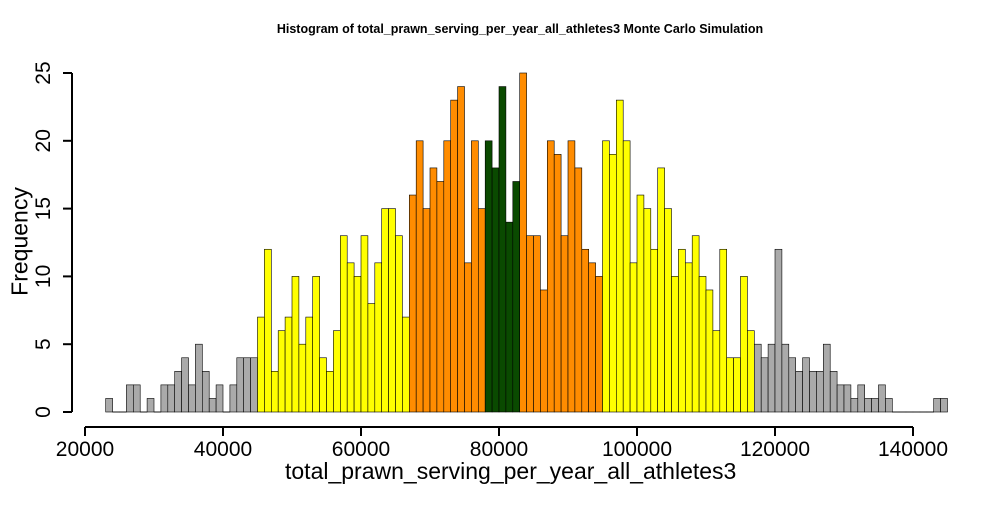 The height and width of the screenshot is (505, 1000). I want to click on y-tick-label: 5, so click(43, 344).